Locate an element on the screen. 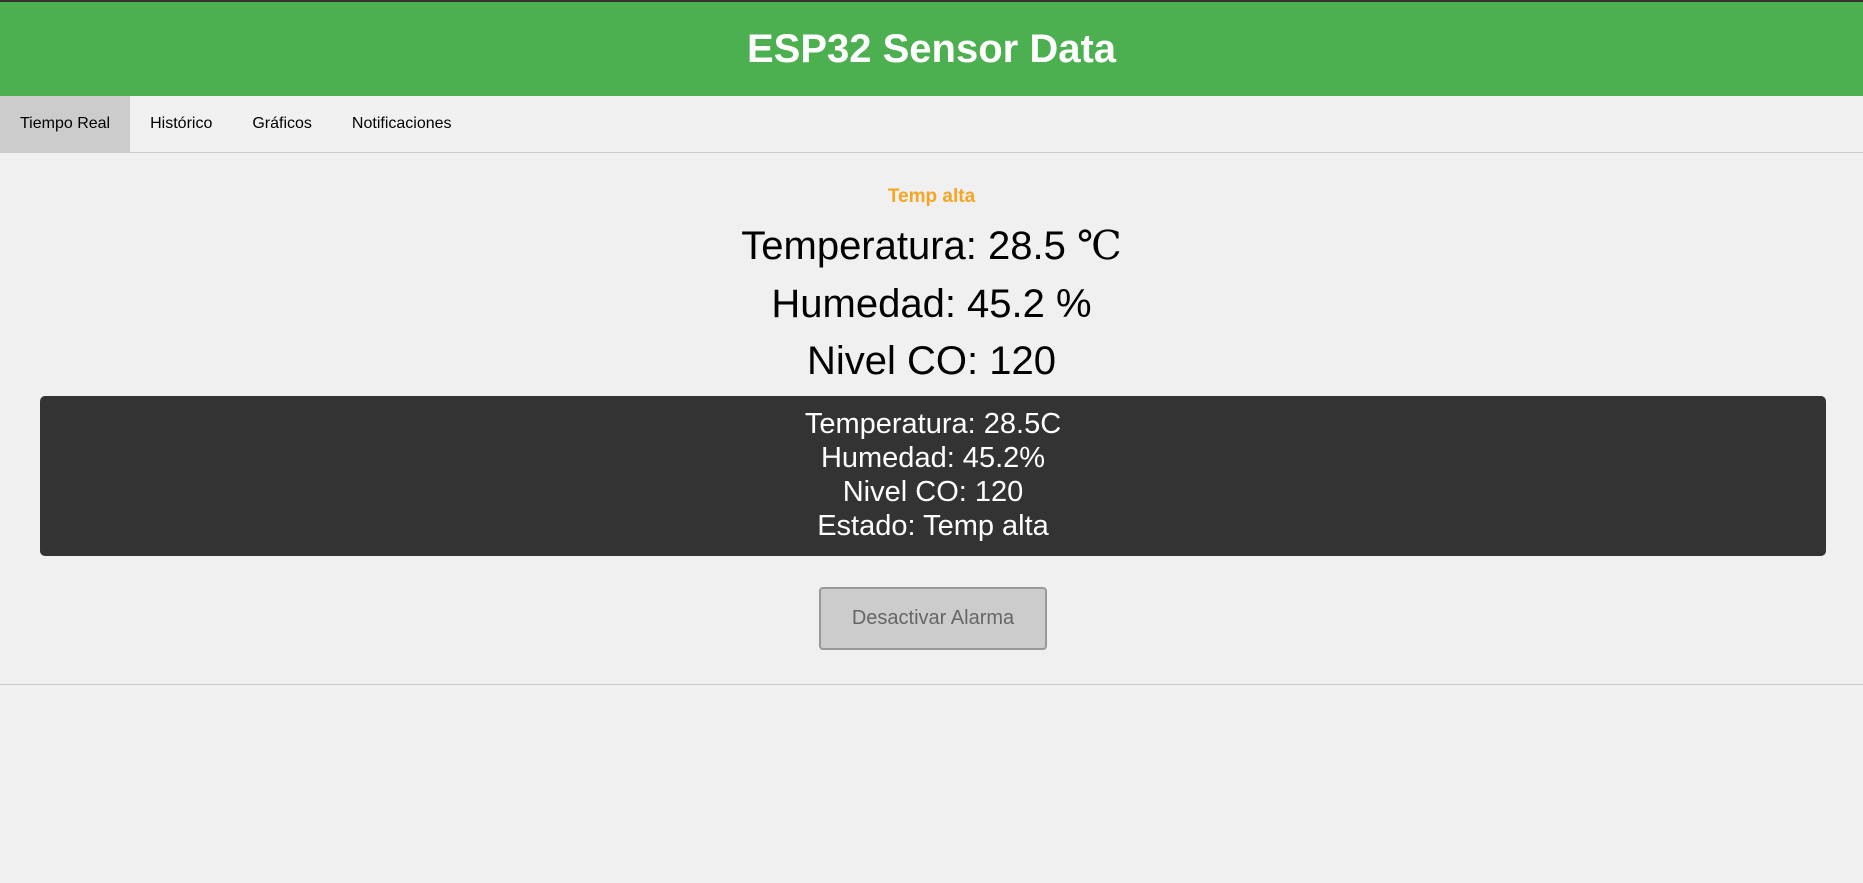 This screenshot has width=1863, height=883. page-title: ESP32 Sensor Data is located at coordinates (931, 48).